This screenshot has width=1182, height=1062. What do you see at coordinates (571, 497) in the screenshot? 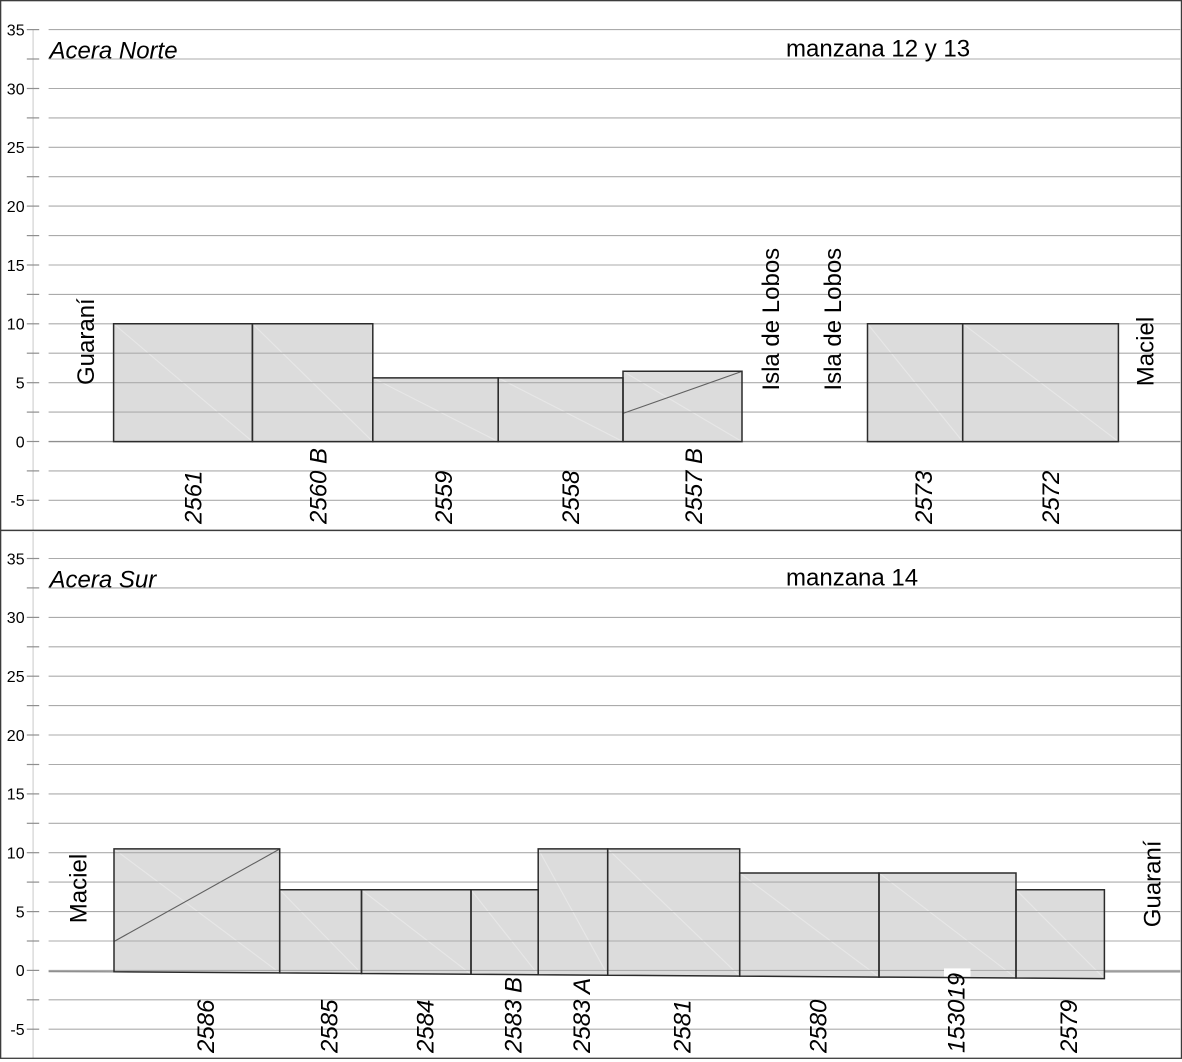
I see `svg-text: 2558` at bounding box center [571, 497].